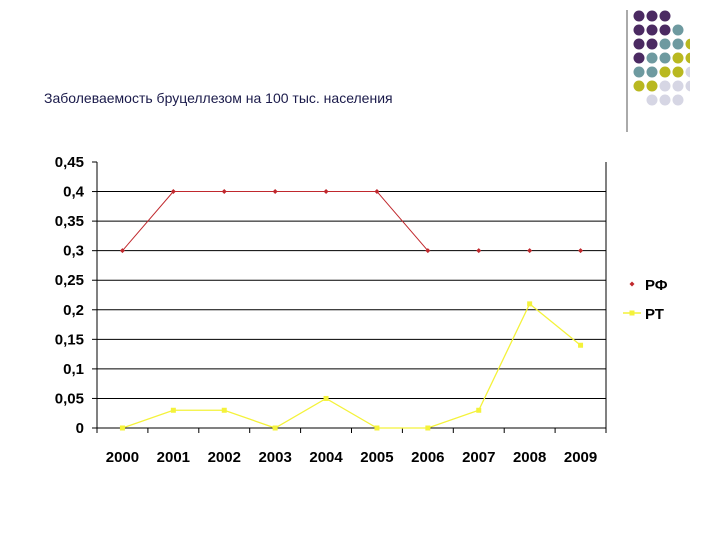  Describe the element at coordinates (70, 295) in the screenshot. I see `y-tick-labels: 0,45 0,4 0,35 0,3 0,25 0,2 0,15 0,1 0,05 0` at that location.